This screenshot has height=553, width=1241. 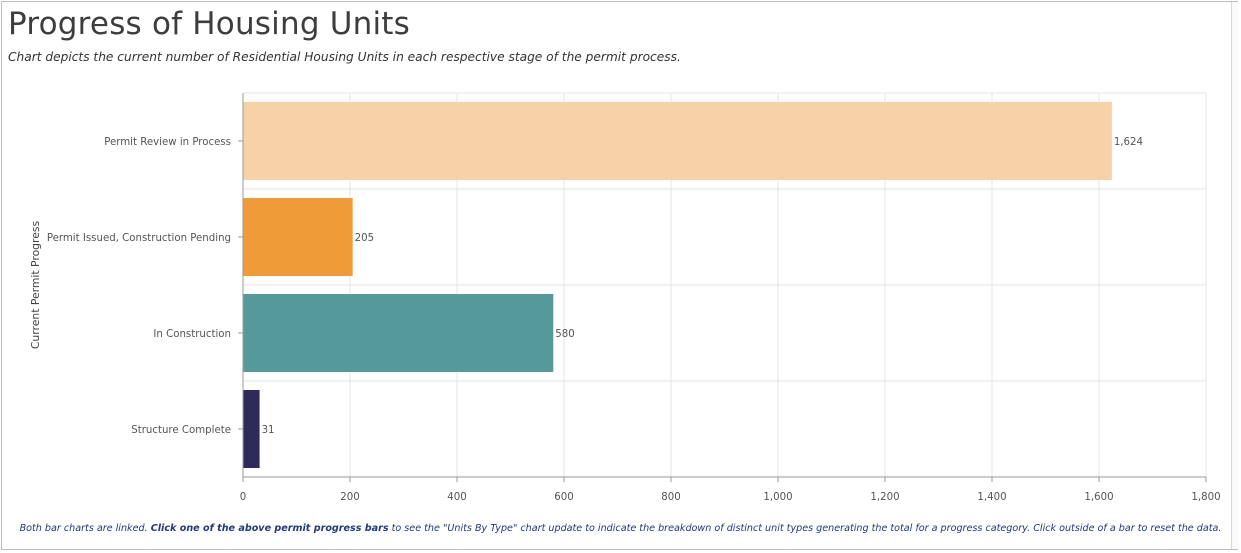 I want to click on value-label: 205, so click(x=364, y=238).